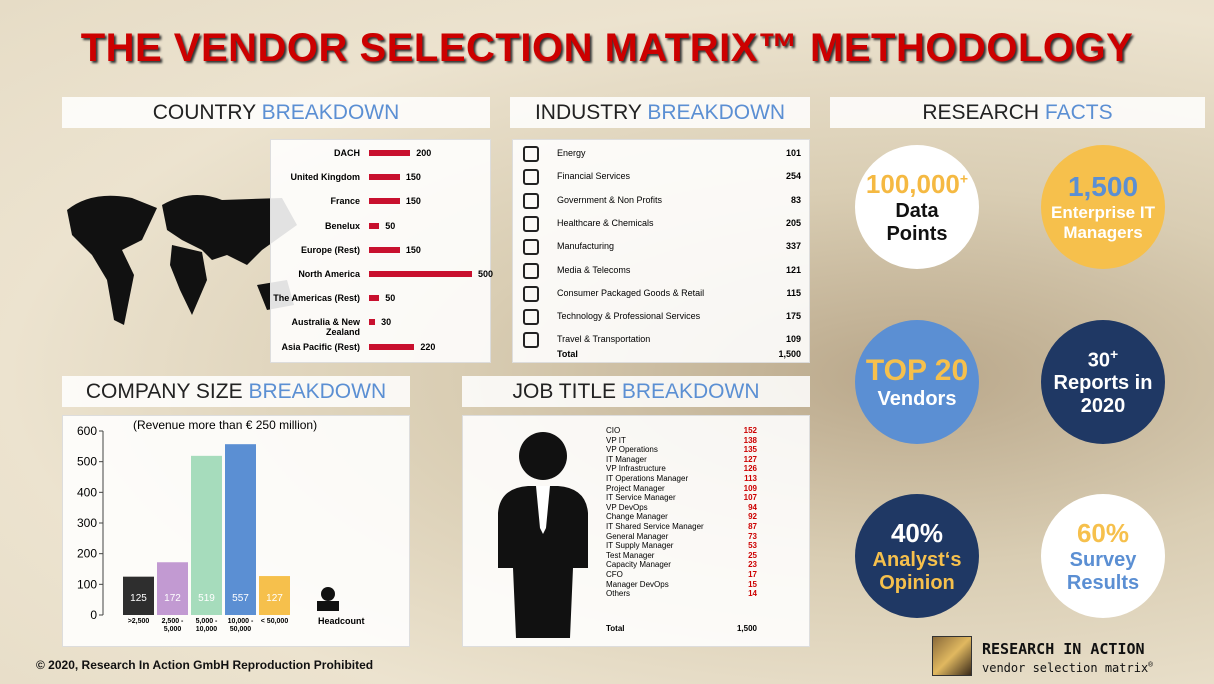  Describe the element at coordinates (618, 594) in the screenshot. I see `job-name: Others` at that location.